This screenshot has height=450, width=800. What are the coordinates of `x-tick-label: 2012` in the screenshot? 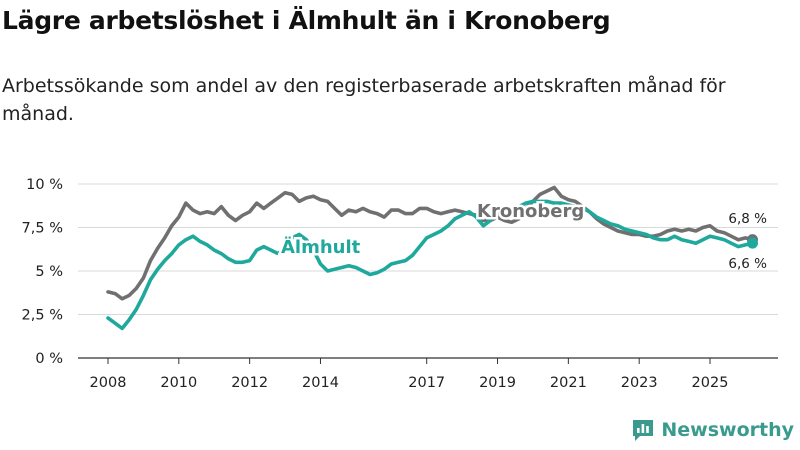 It's located at (249, 383).